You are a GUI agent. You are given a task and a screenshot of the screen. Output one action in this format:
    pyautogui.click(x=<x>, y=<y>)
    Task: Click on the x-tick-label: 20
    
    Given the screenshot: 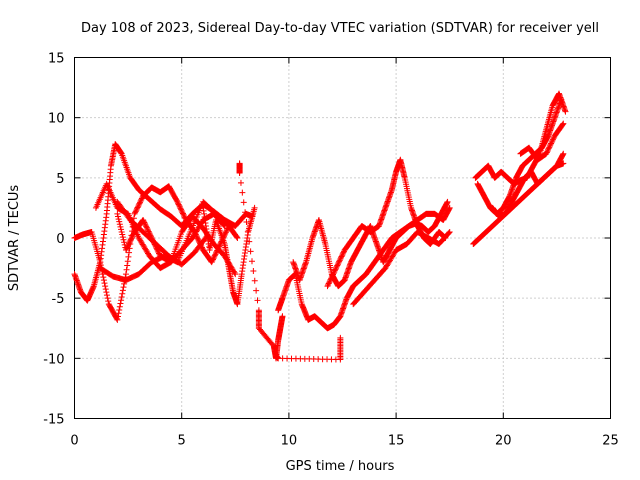 What is the action you would take?
    pyautogui.click(x=503, y=441)
    